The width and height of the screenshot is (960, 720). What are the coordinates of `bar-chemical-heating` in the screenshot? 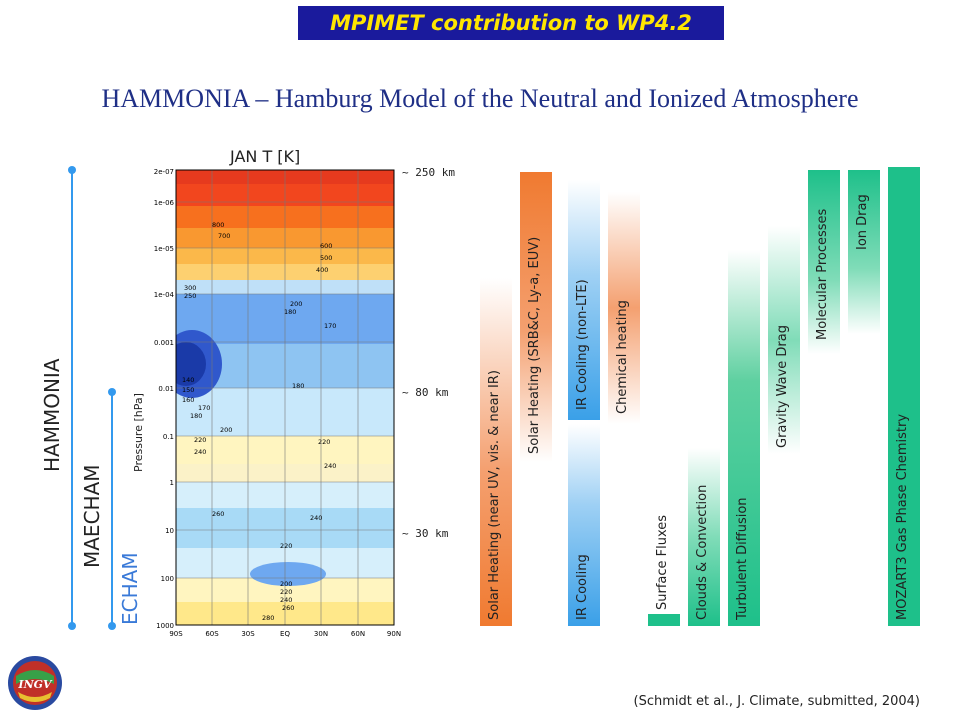 It's located at (624, 308).